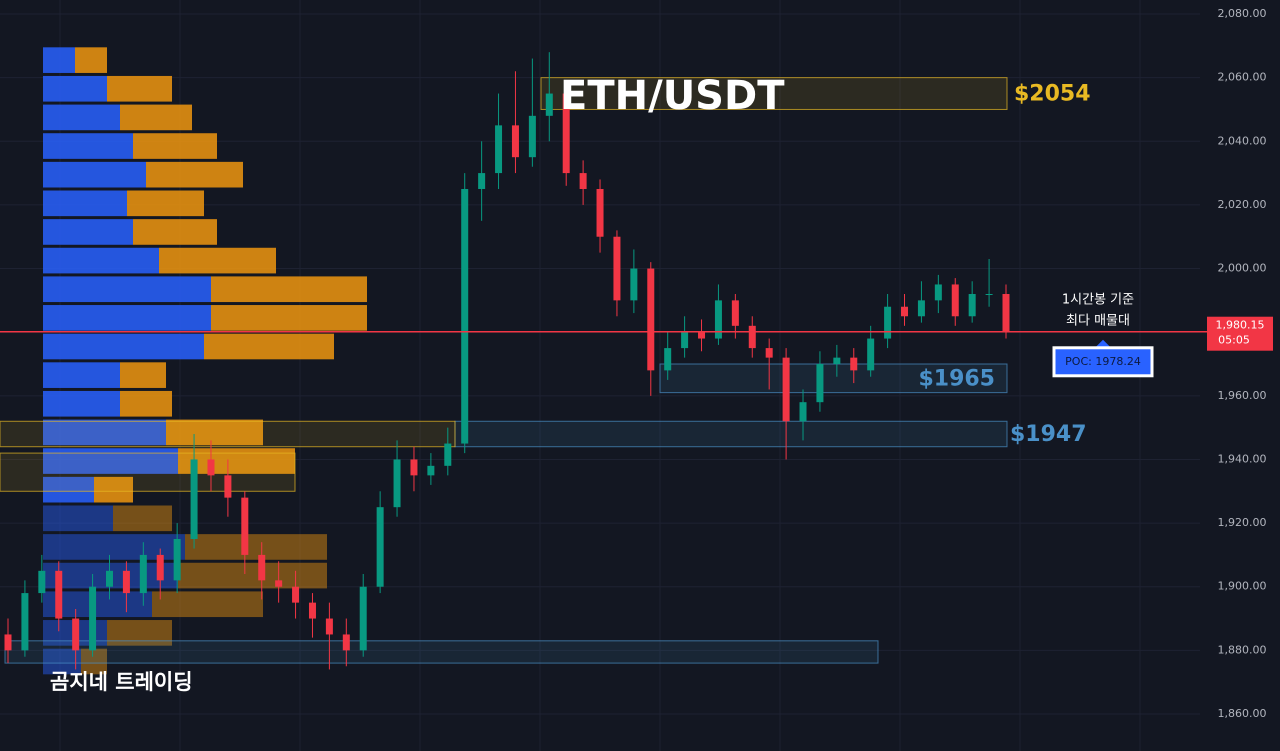 The height and width of the screenshot is (751, 1280). Describe the element at coordinates (1242, 458) in the screenshot. I see `y-tick-label: 1,940.00` at that location.